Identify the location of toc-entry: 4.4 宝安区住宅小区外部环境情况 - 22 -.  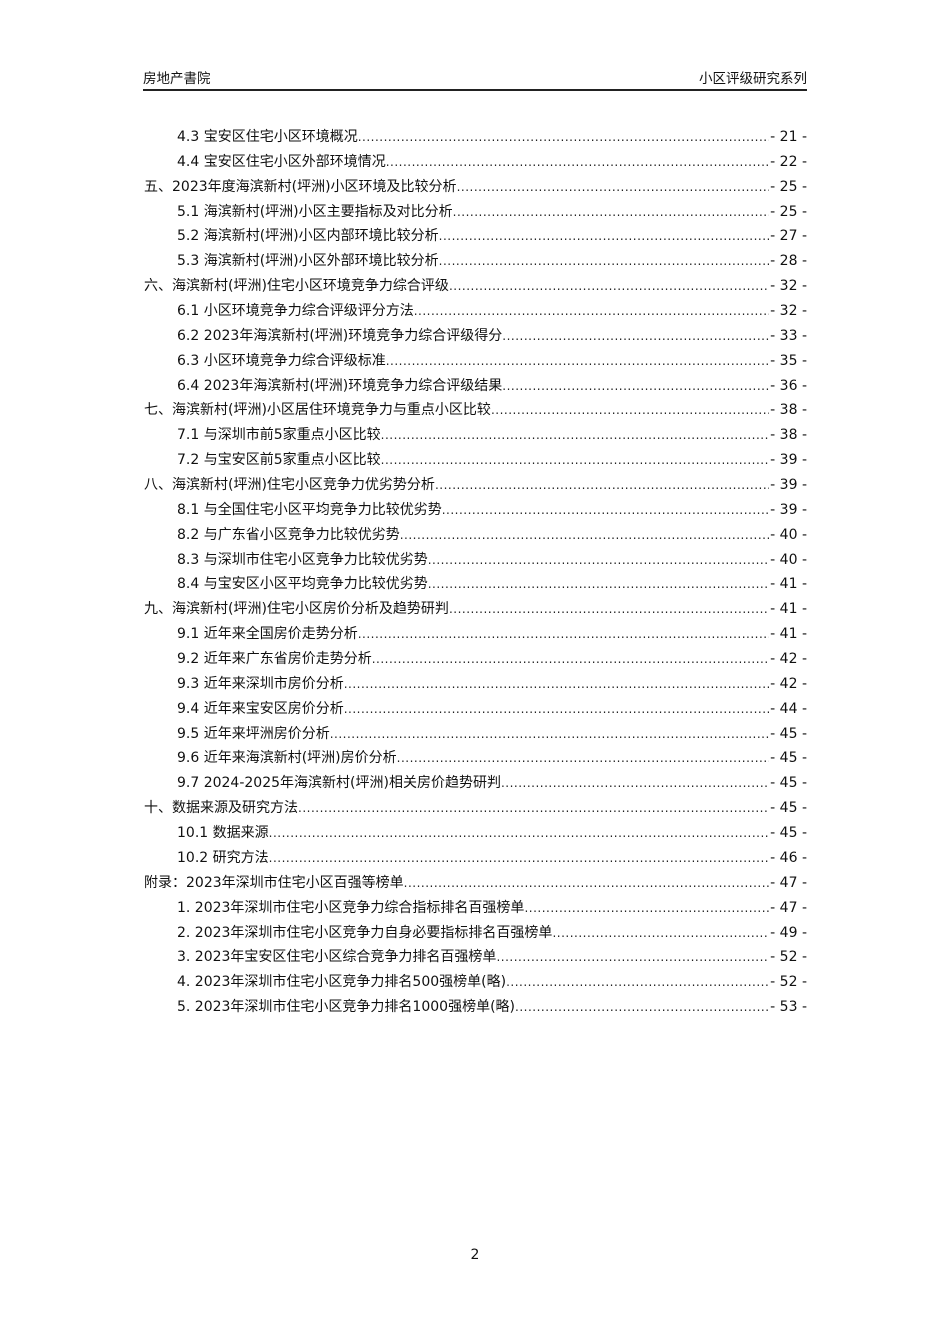
(475, 163).